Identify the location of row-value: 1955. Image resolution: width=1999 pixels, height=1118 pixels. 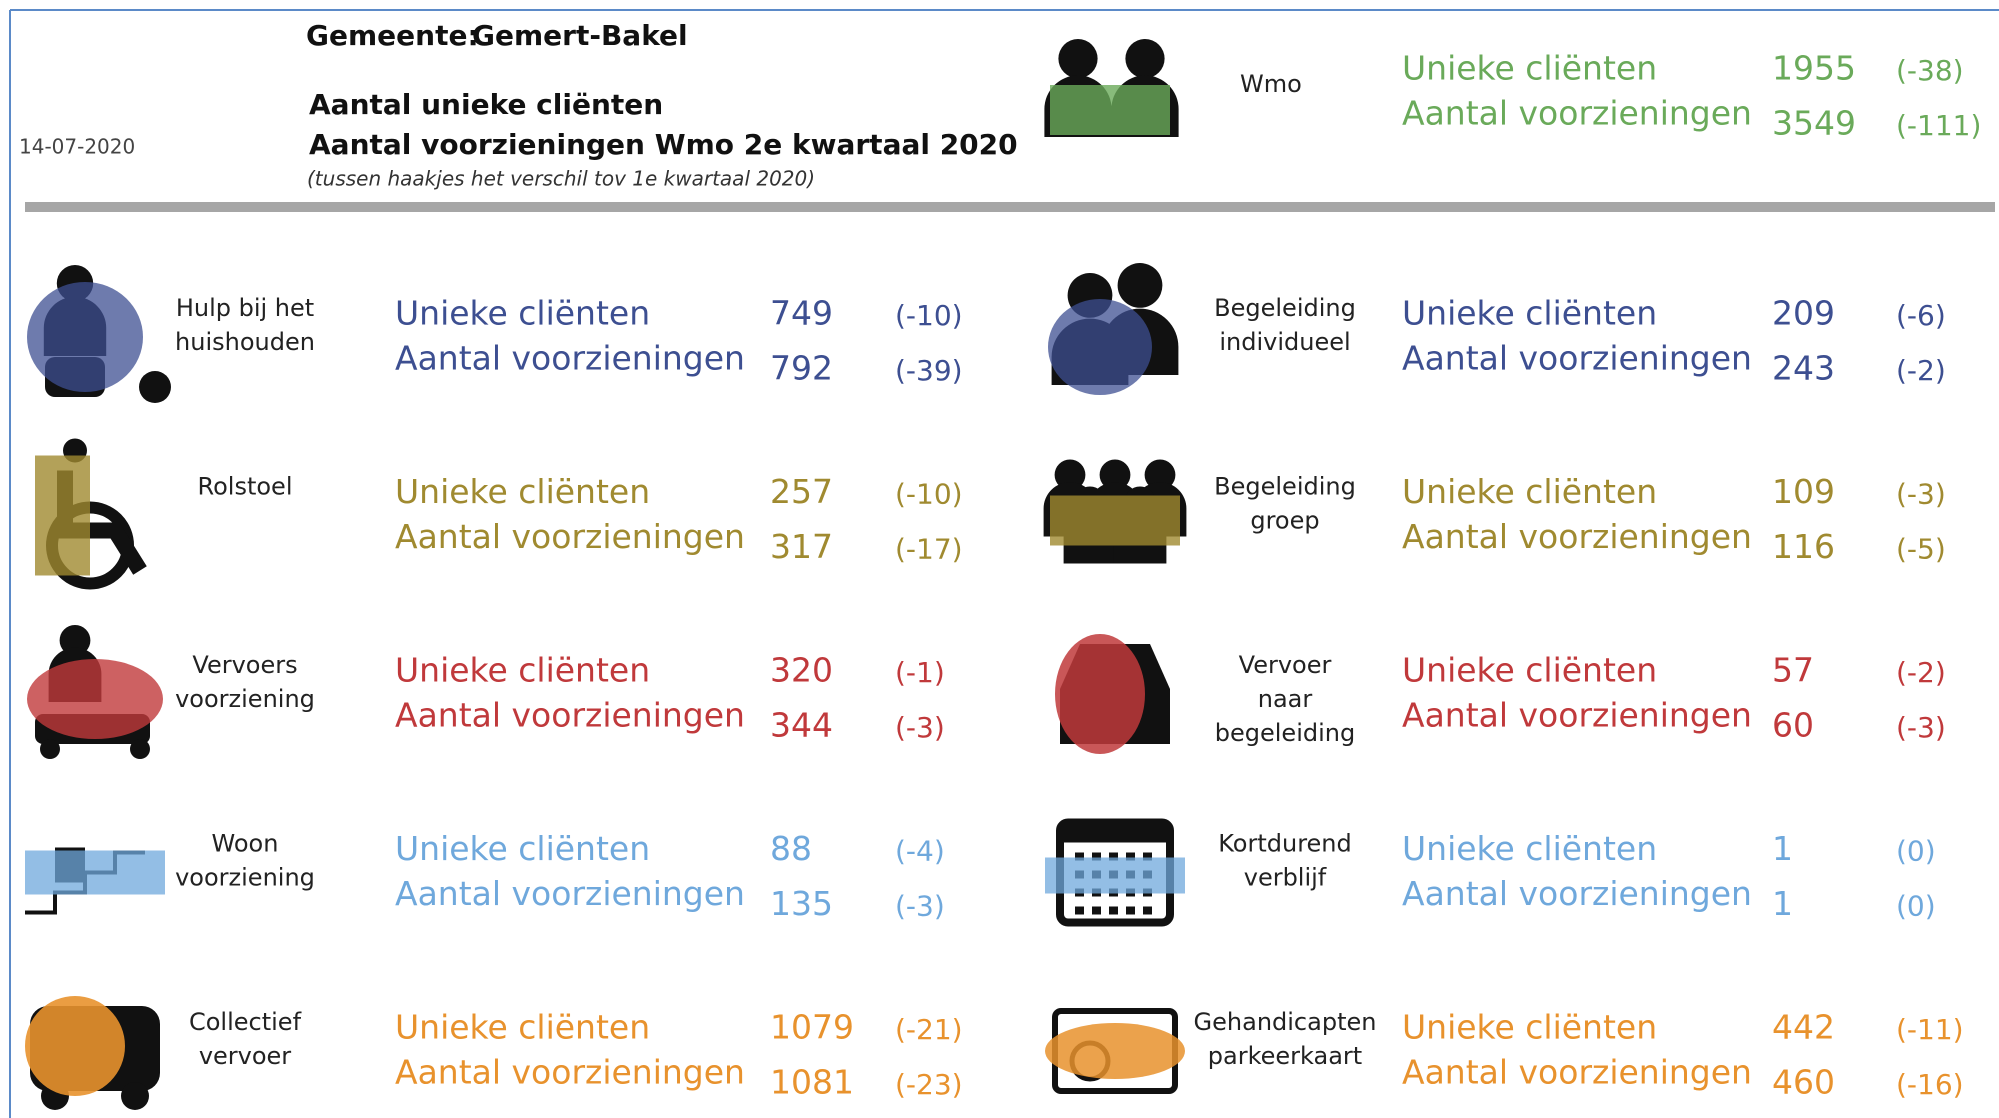
(1814, 68).